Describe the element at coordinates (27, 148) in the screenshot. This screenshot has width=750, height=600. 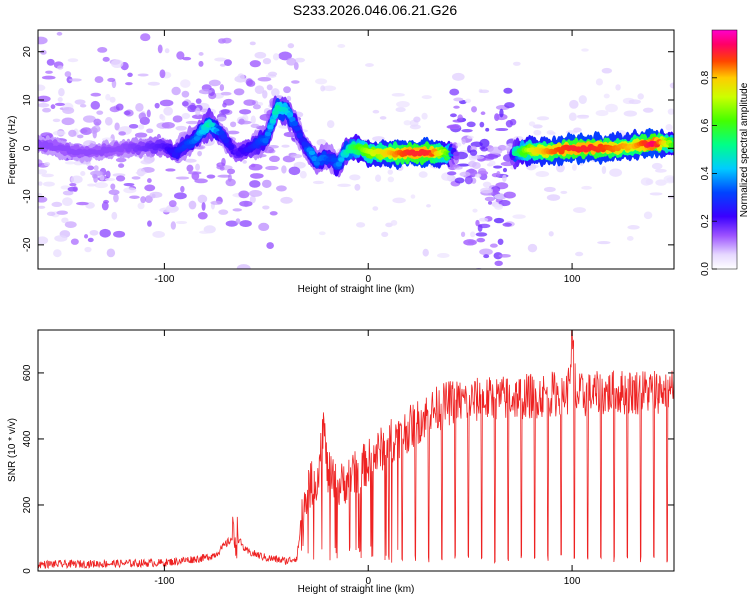
I see `spectrogram-y-tick-label: 0` at that location.